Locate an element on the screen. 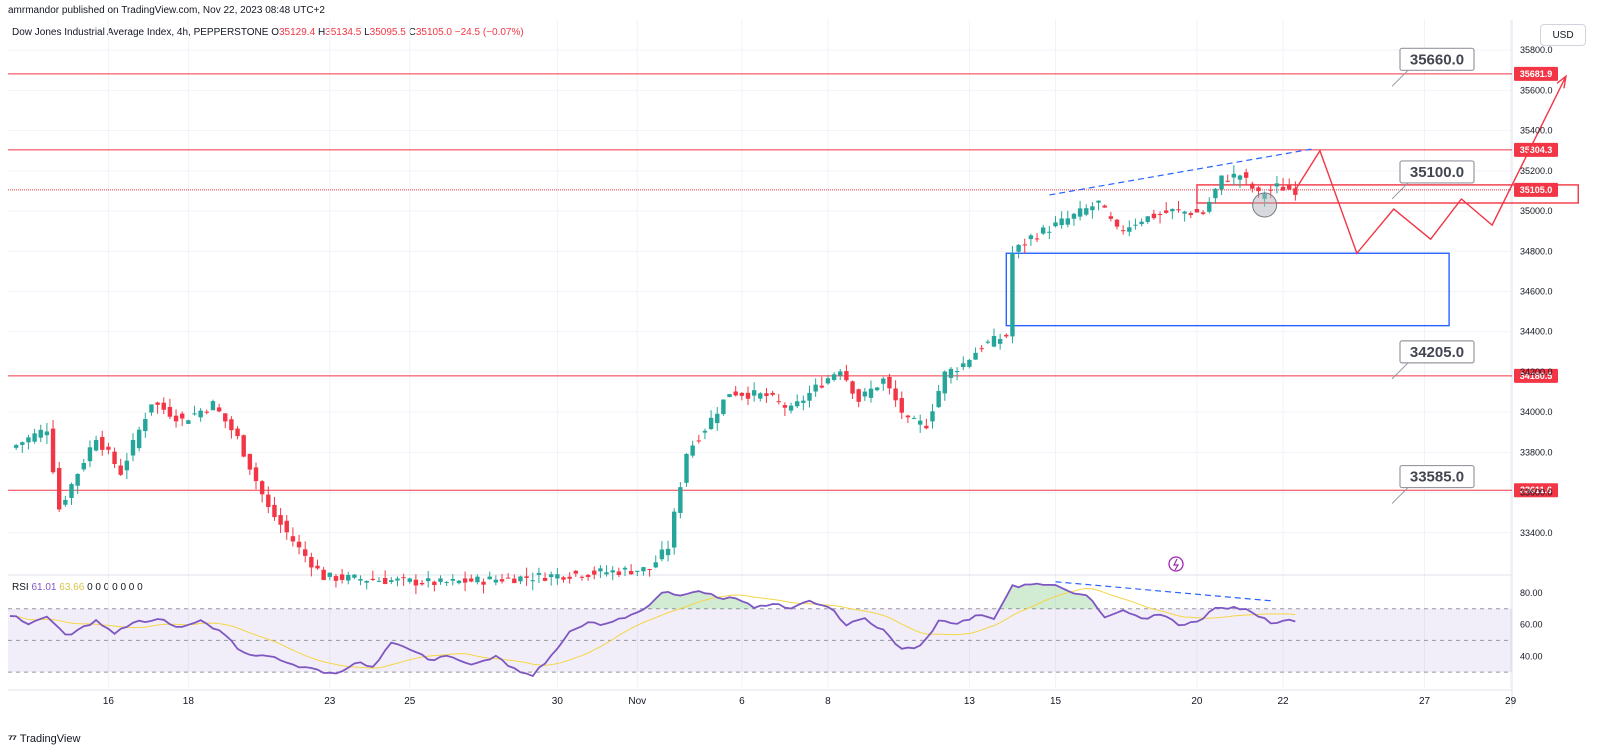  callouts: 35660.0 35100.0 34205.0 33585.0 is located at coordinates (1433, 275).